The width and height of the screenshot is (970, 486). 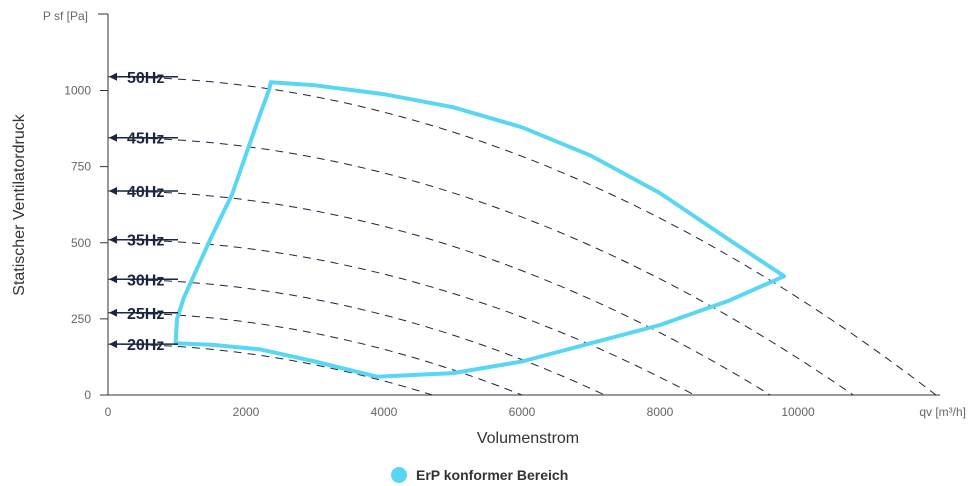 I want to click on y-tick-label: 250, so click(x=81, y=319).